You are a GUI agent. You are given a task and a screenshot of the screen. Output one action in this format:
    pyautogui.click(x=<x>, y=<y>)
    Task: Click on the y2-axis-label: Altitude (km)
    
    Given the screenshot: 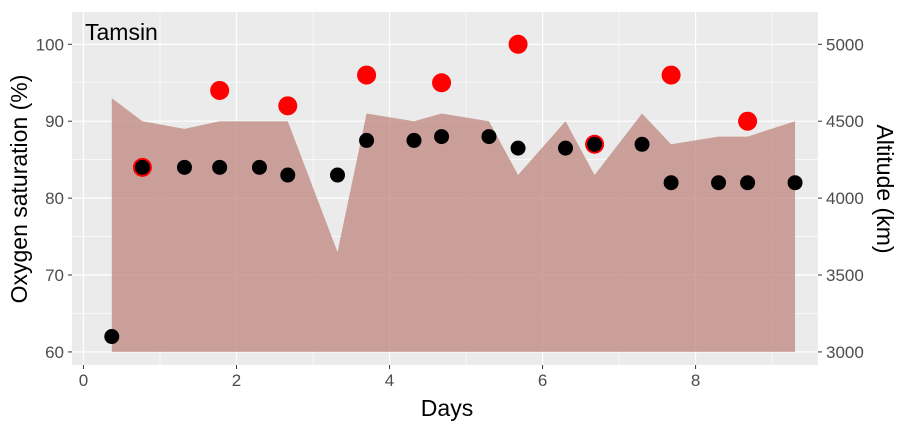 What is the action you would take?
    pyautogui.click(x=885, y=188)
    